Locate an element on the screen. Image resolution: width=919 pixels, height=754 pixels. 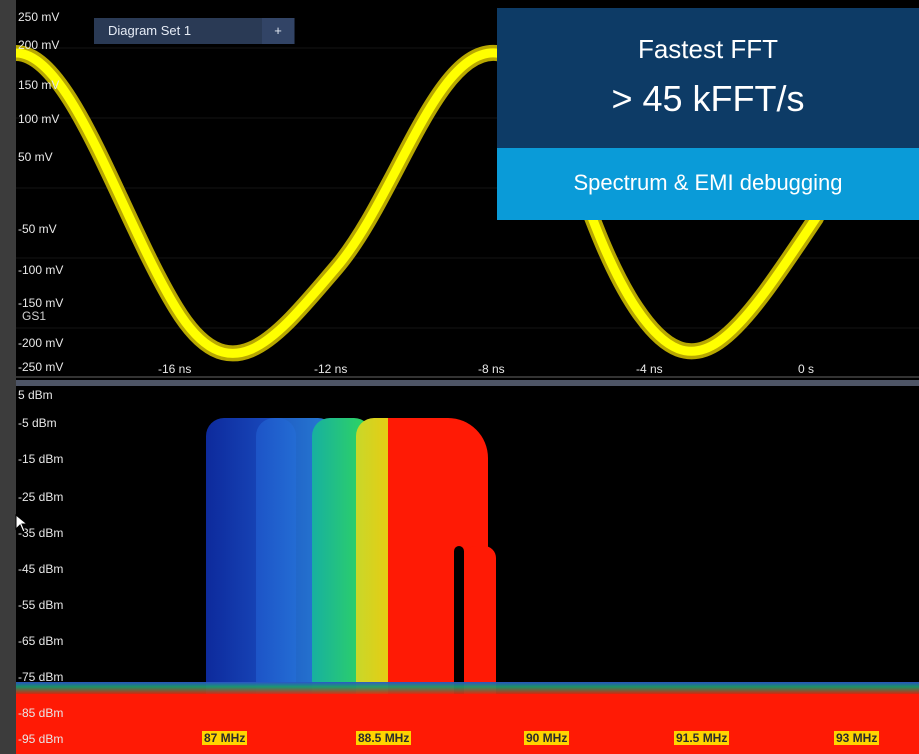
spec-label-neg55dbm: -55 dBm is located at coordinates (41, 605).